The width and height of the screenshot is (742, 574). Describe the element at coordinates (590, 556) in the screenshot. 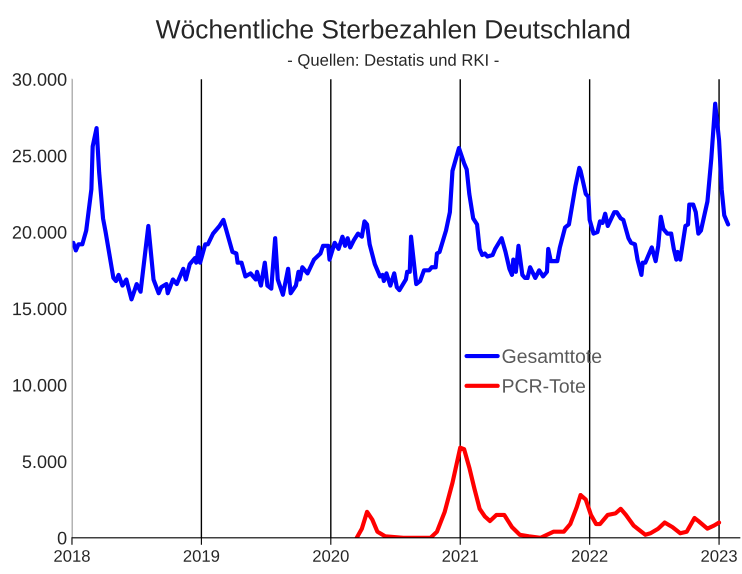

I see `x-tick-label: 2022` at that location.